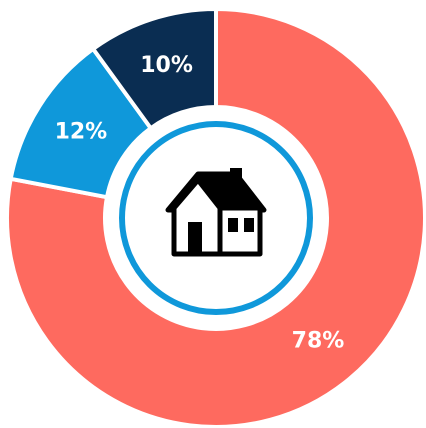 This screenshot has width=426, height=428. What do you see at coordinates (81, 131) in the screenshot?
I see `value-label: 12%` at bounding box center [81, 131].